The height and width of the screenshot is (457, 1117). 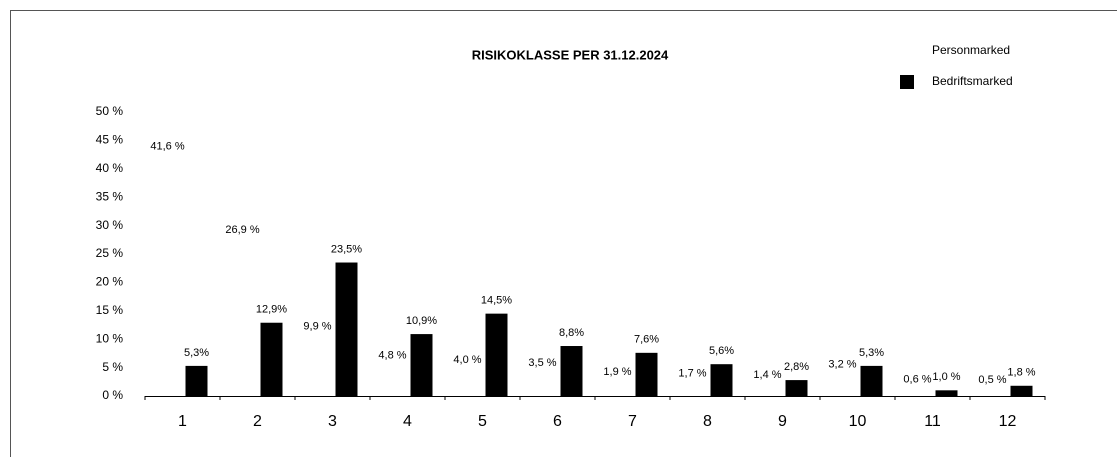 I want to click on value-label: 14,5%, so click(x=496, y=301).